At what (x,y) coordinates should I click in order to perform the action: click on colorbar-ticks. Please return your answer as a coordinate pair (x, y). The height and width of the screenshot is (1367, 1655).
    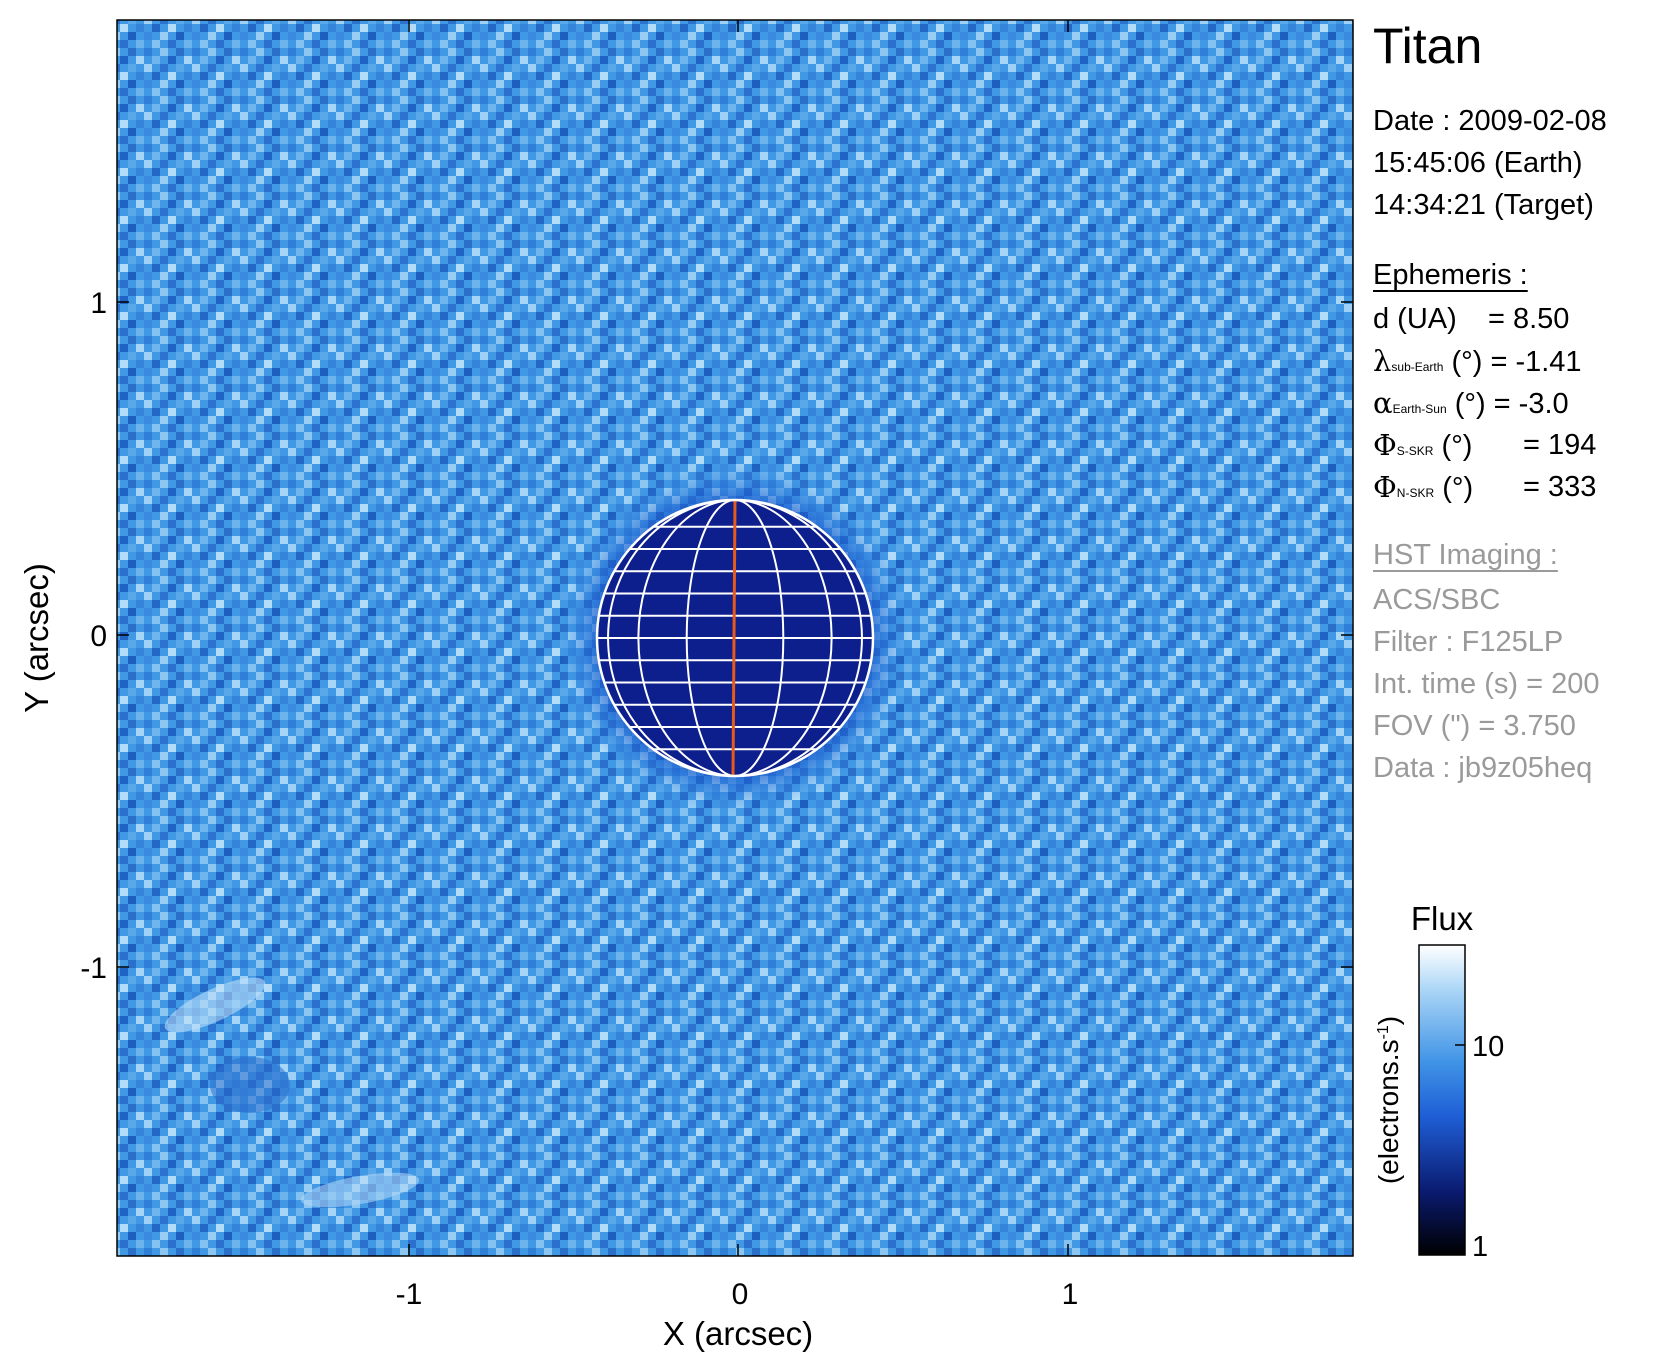
    Looking at the image, I should click on (1460, 1149).